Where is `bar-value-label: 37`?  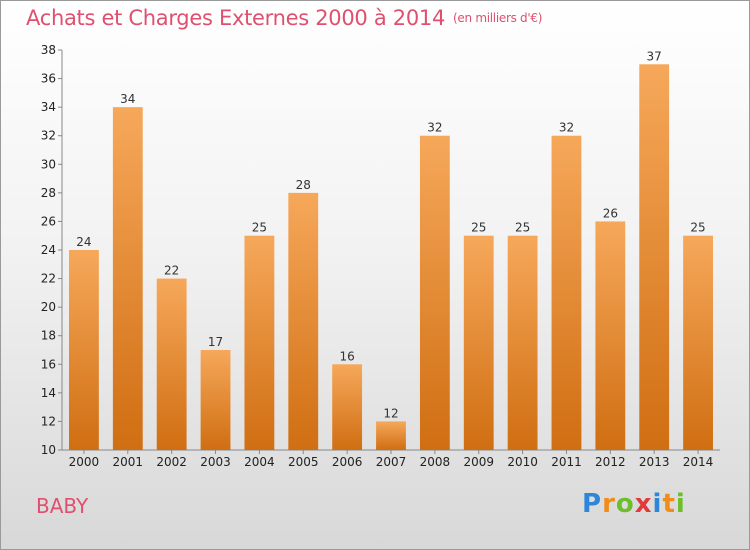
bar-value-label: 37 is located at coordinates (654, 56).